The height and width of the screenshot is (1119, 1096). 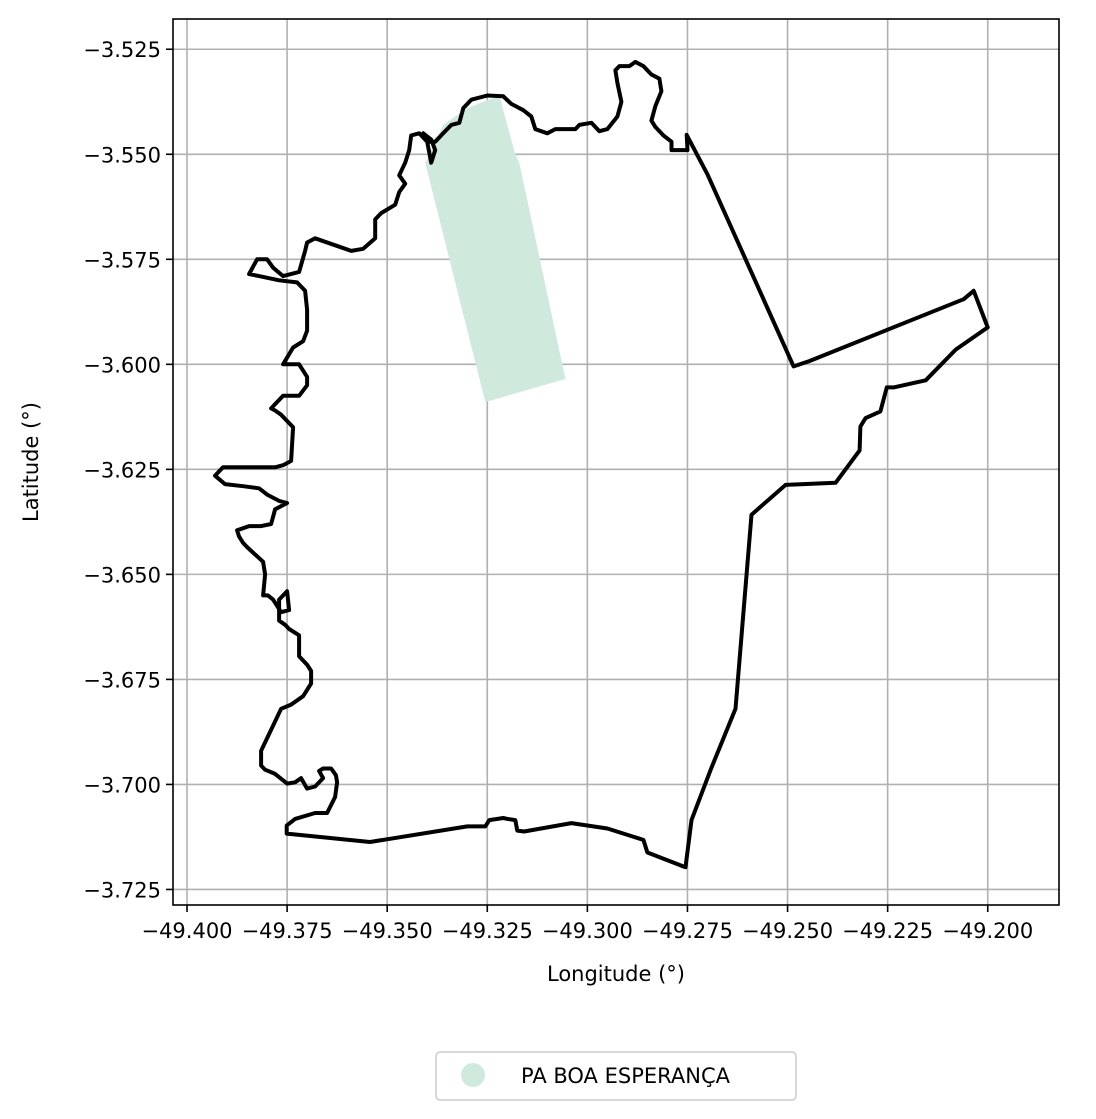 I want to click on x-tick-label: −49.250, so click(x=787, y=931).